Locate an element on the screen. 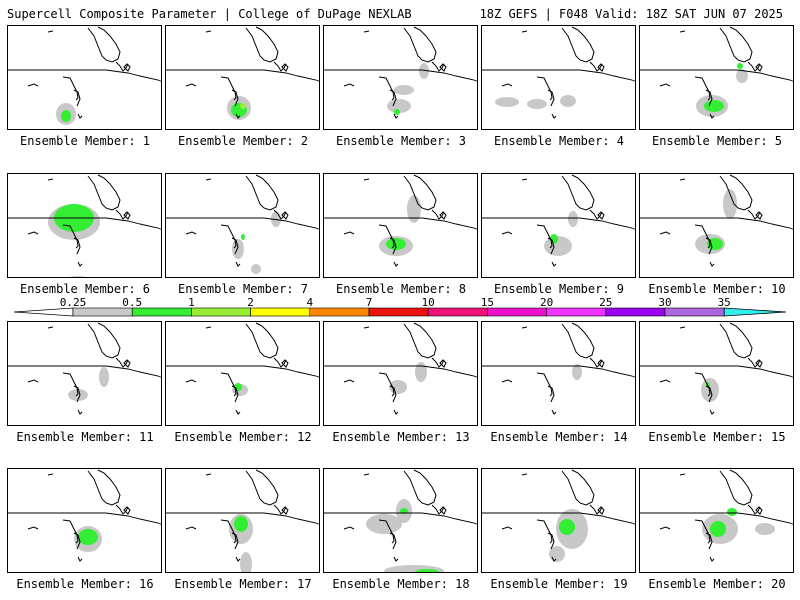  ensemble-member-label: Ensemble Member: 7 is located at coordinates (243, 289).